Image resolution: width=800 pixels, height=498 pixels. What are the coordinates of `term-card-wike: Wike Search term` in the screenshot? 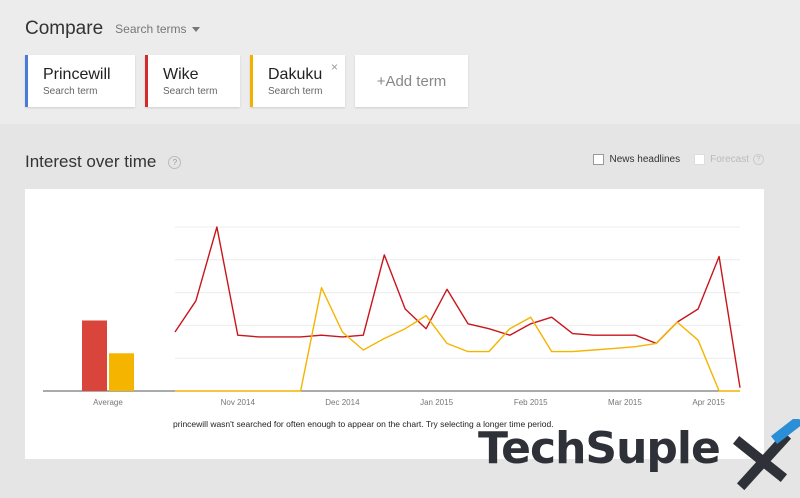 It's located at (192, 81).